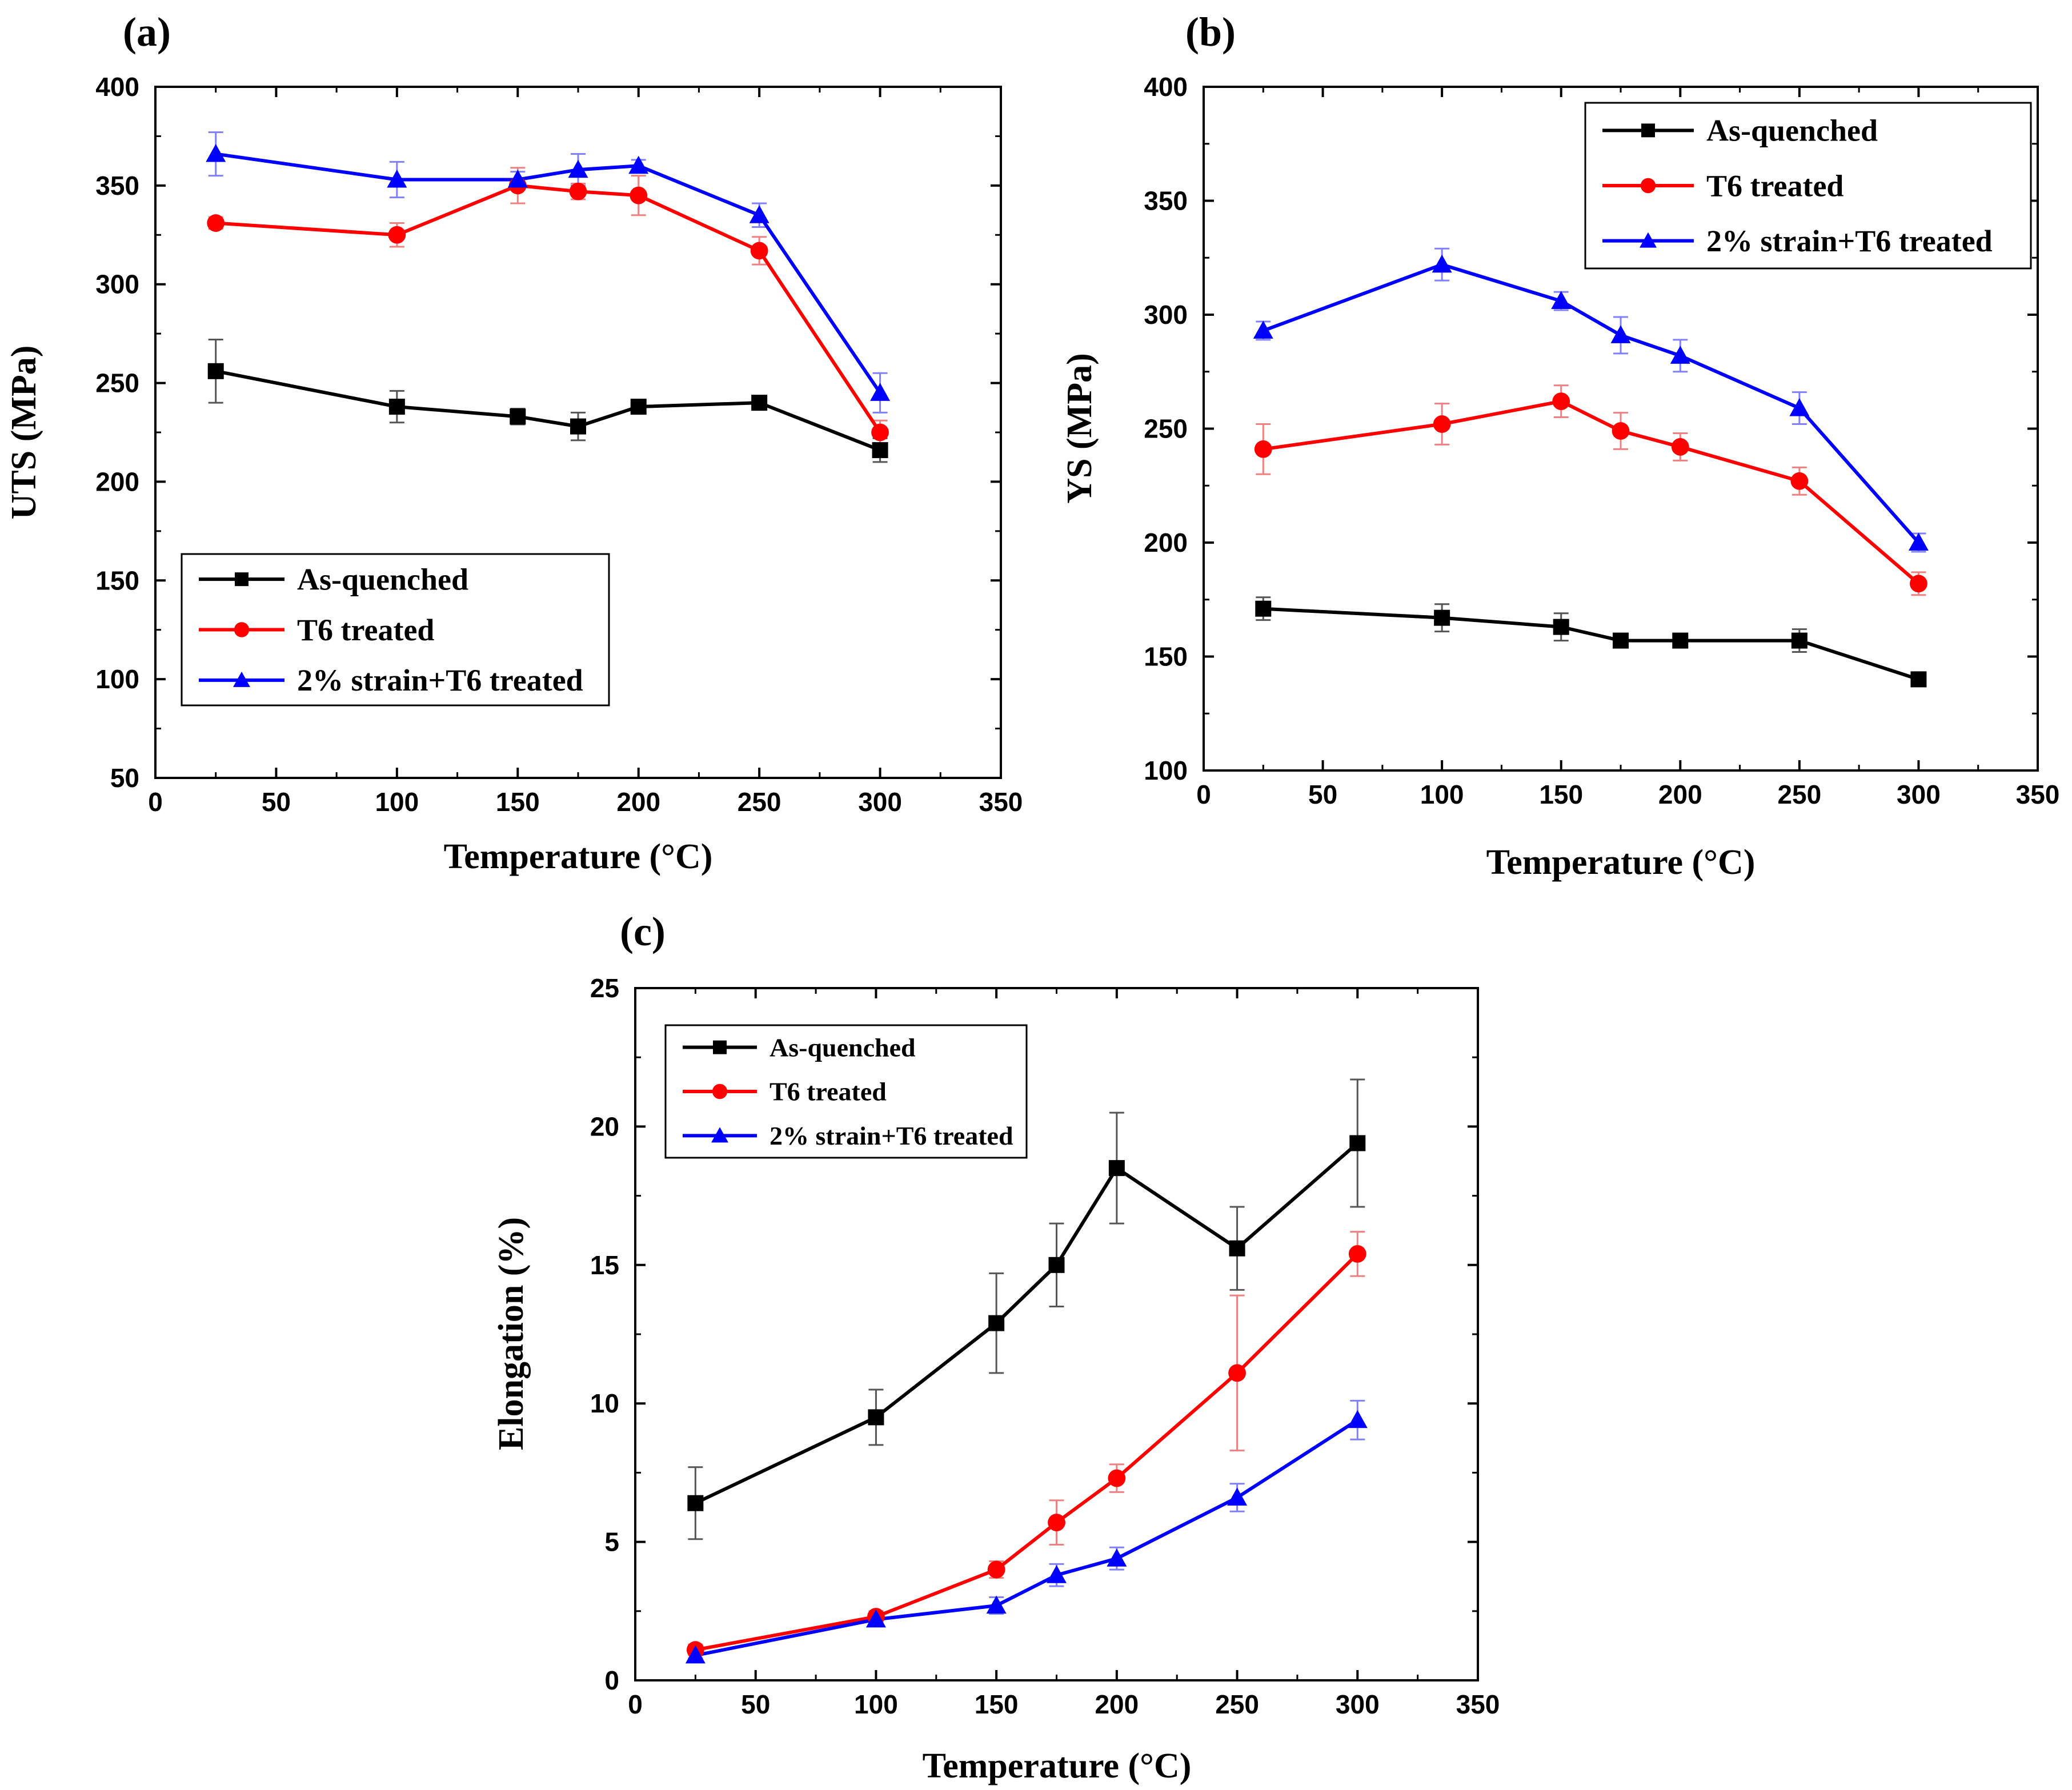 This screenshot has height=1790, width=2072. I want to click on legend-marker-triangle, so click(1648, 240).